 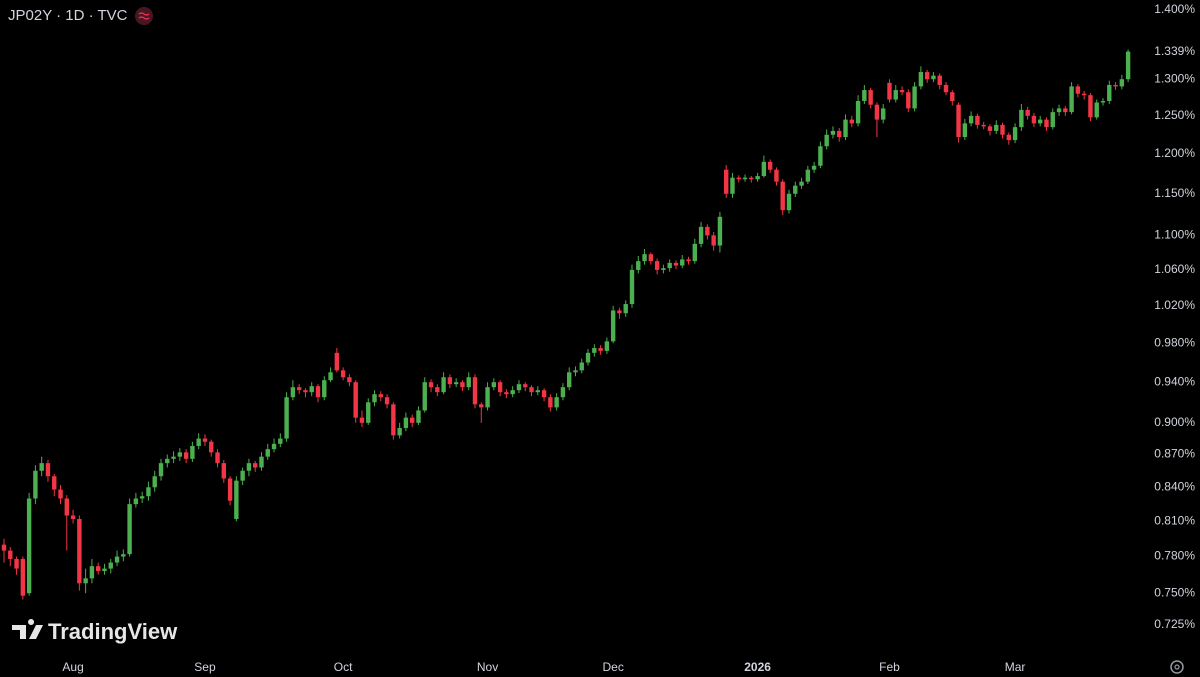 I want to click on settings-gear-center, so click(x=1177, y=667).